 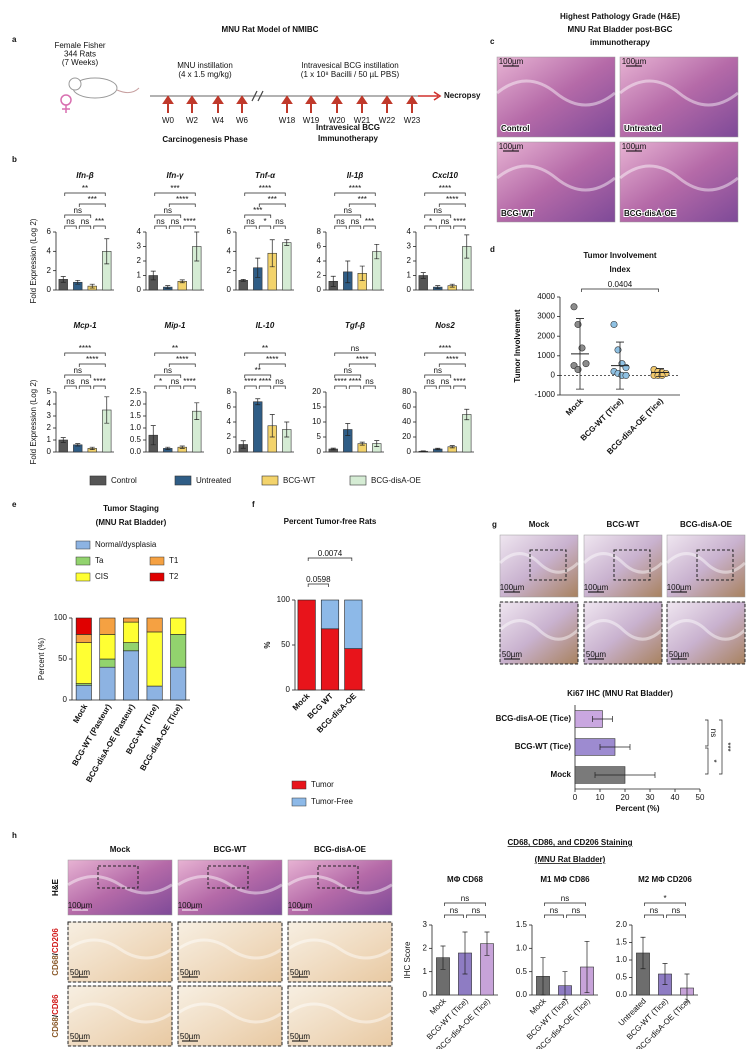 What do you see at coordinates (285, 644) in the screenshot?
I see `y-tick-label: 50` at bounding box center [285, 644].